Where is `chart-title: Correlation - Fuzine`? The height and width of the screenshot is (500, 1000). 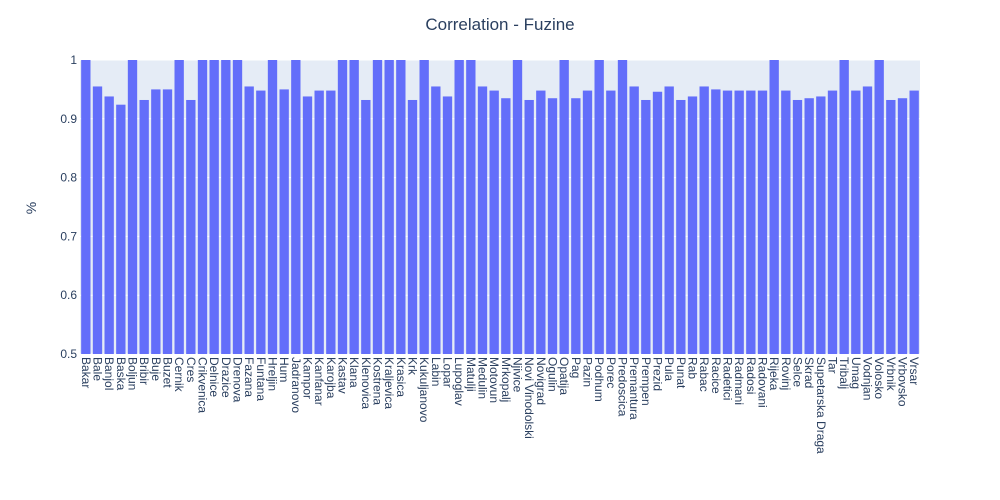 chart-title: Correlation - Fuzine is located at coordinates (499, 24).